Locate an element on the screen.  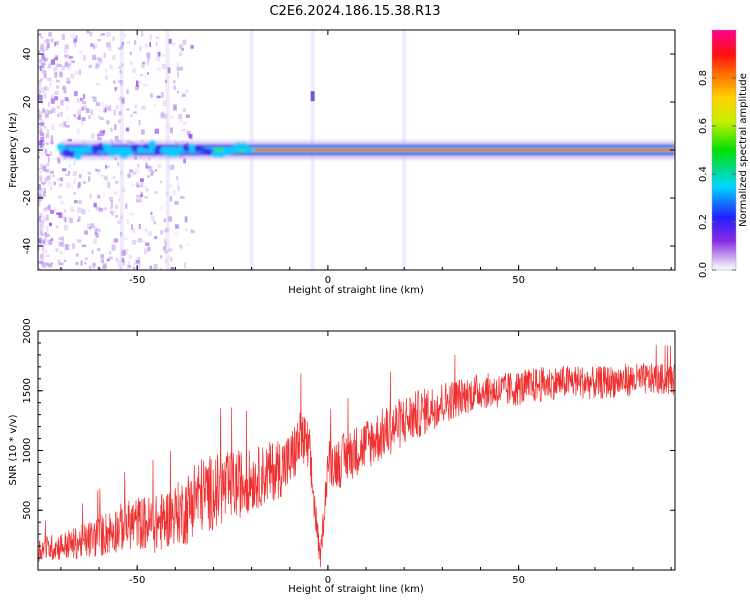
y-tick-label: 40 is located at coordinates (27, 54).